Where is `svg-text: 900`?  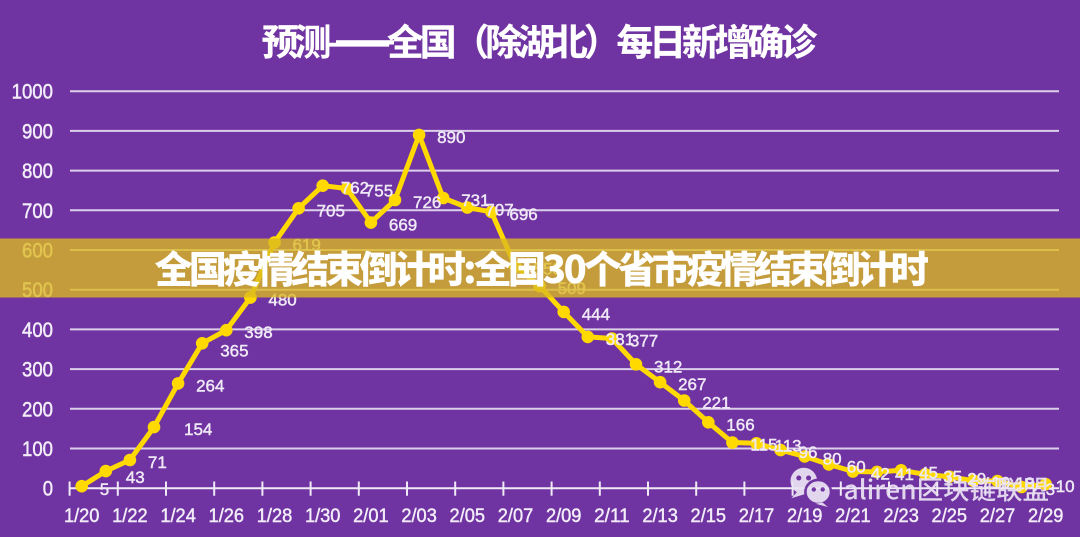
svg-text: 900 is located at coordinates (37, 131).